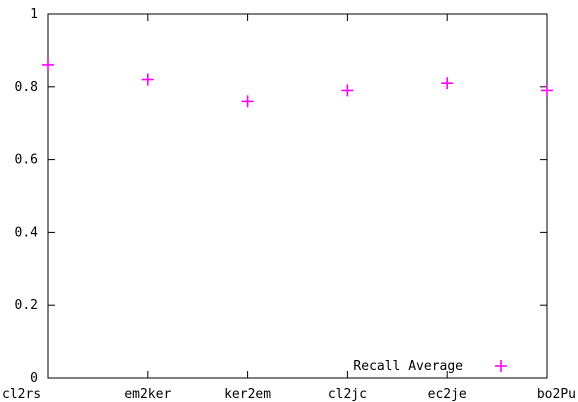  What do you see at coordinates (34, 14) in the screenshot?
I see `y-tick-label: 1` at bounding box center [34, 14].